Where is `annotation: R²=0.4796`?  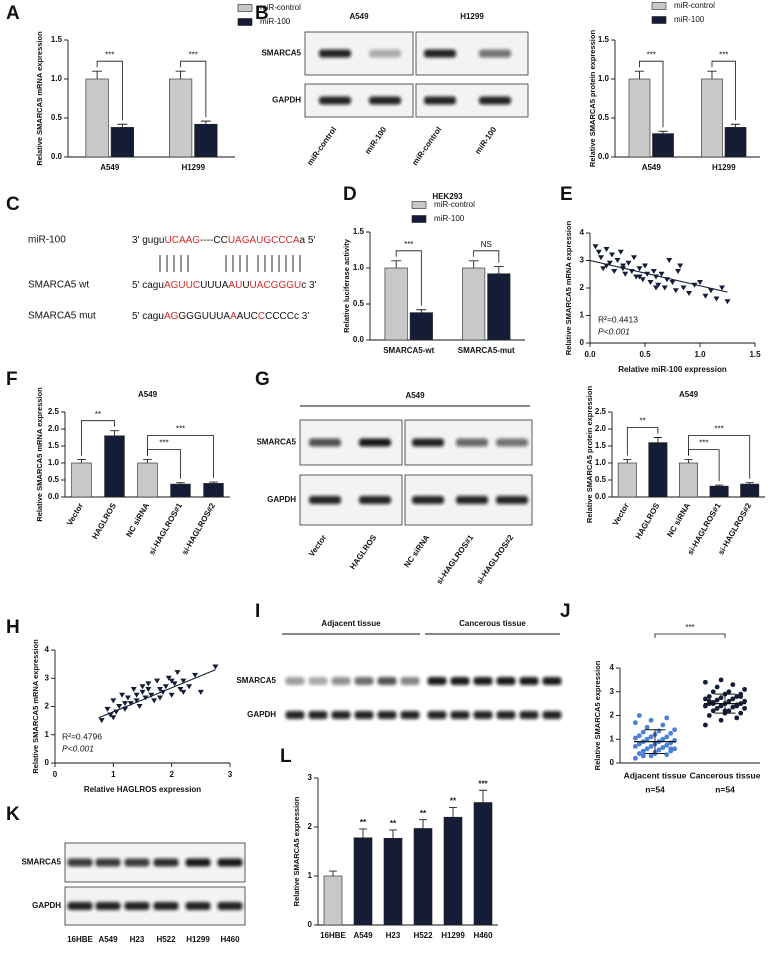
annotation: R²=0.4796 is located at coordinates (82, 736).